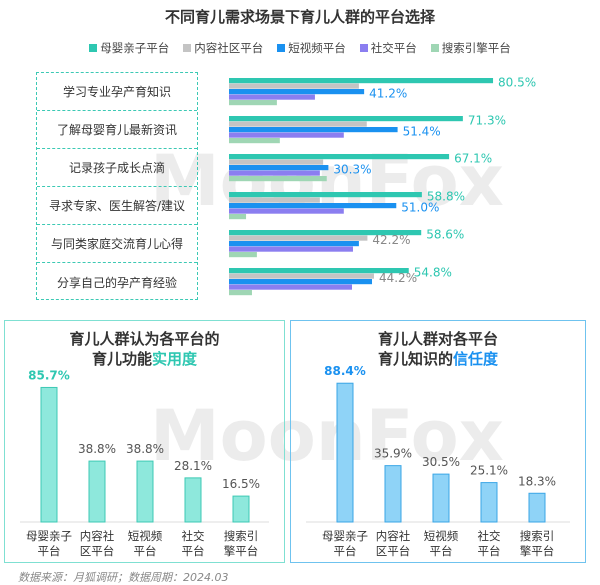 The width and height of the screenshot is (600, 585). I want to click on legend-item: 内容社区平台, so click(223, 48).